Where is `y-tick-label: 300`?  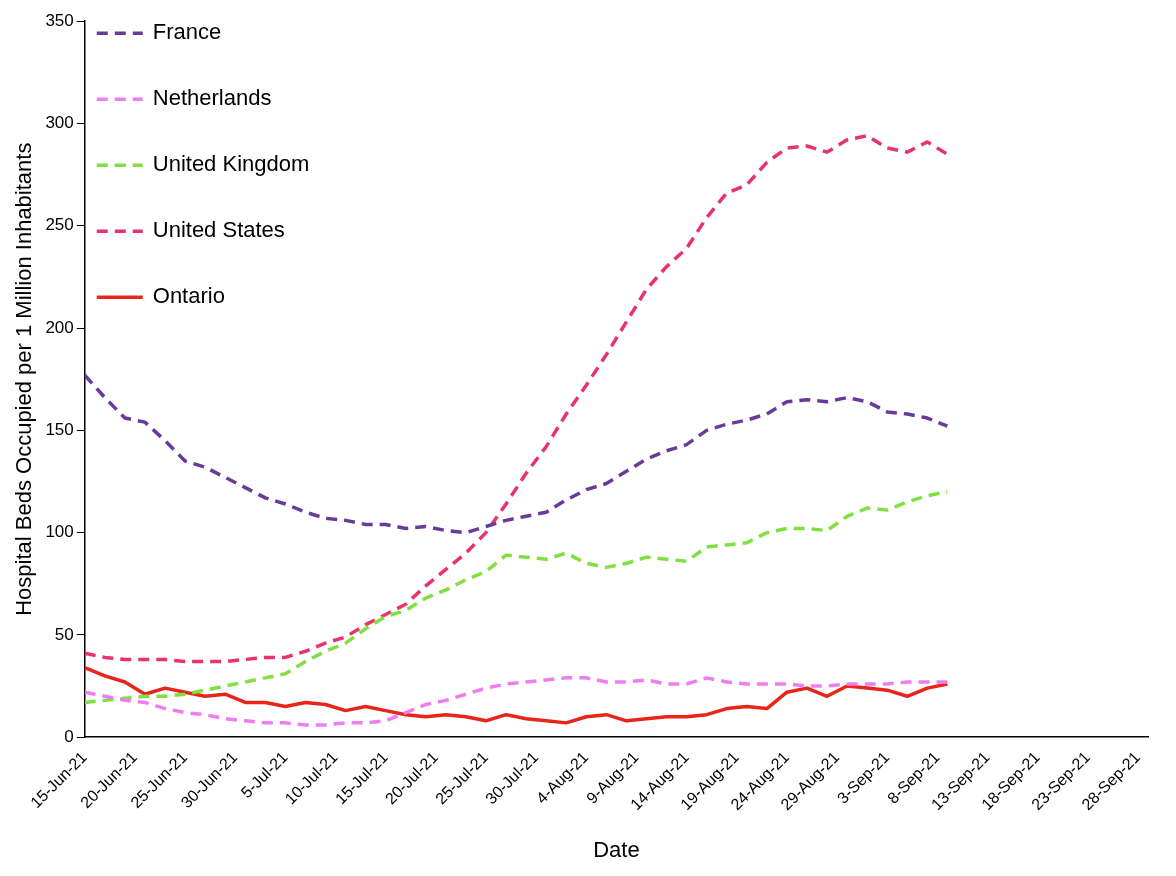
y-tick-label: 300 is located at coordinates (59, 123).